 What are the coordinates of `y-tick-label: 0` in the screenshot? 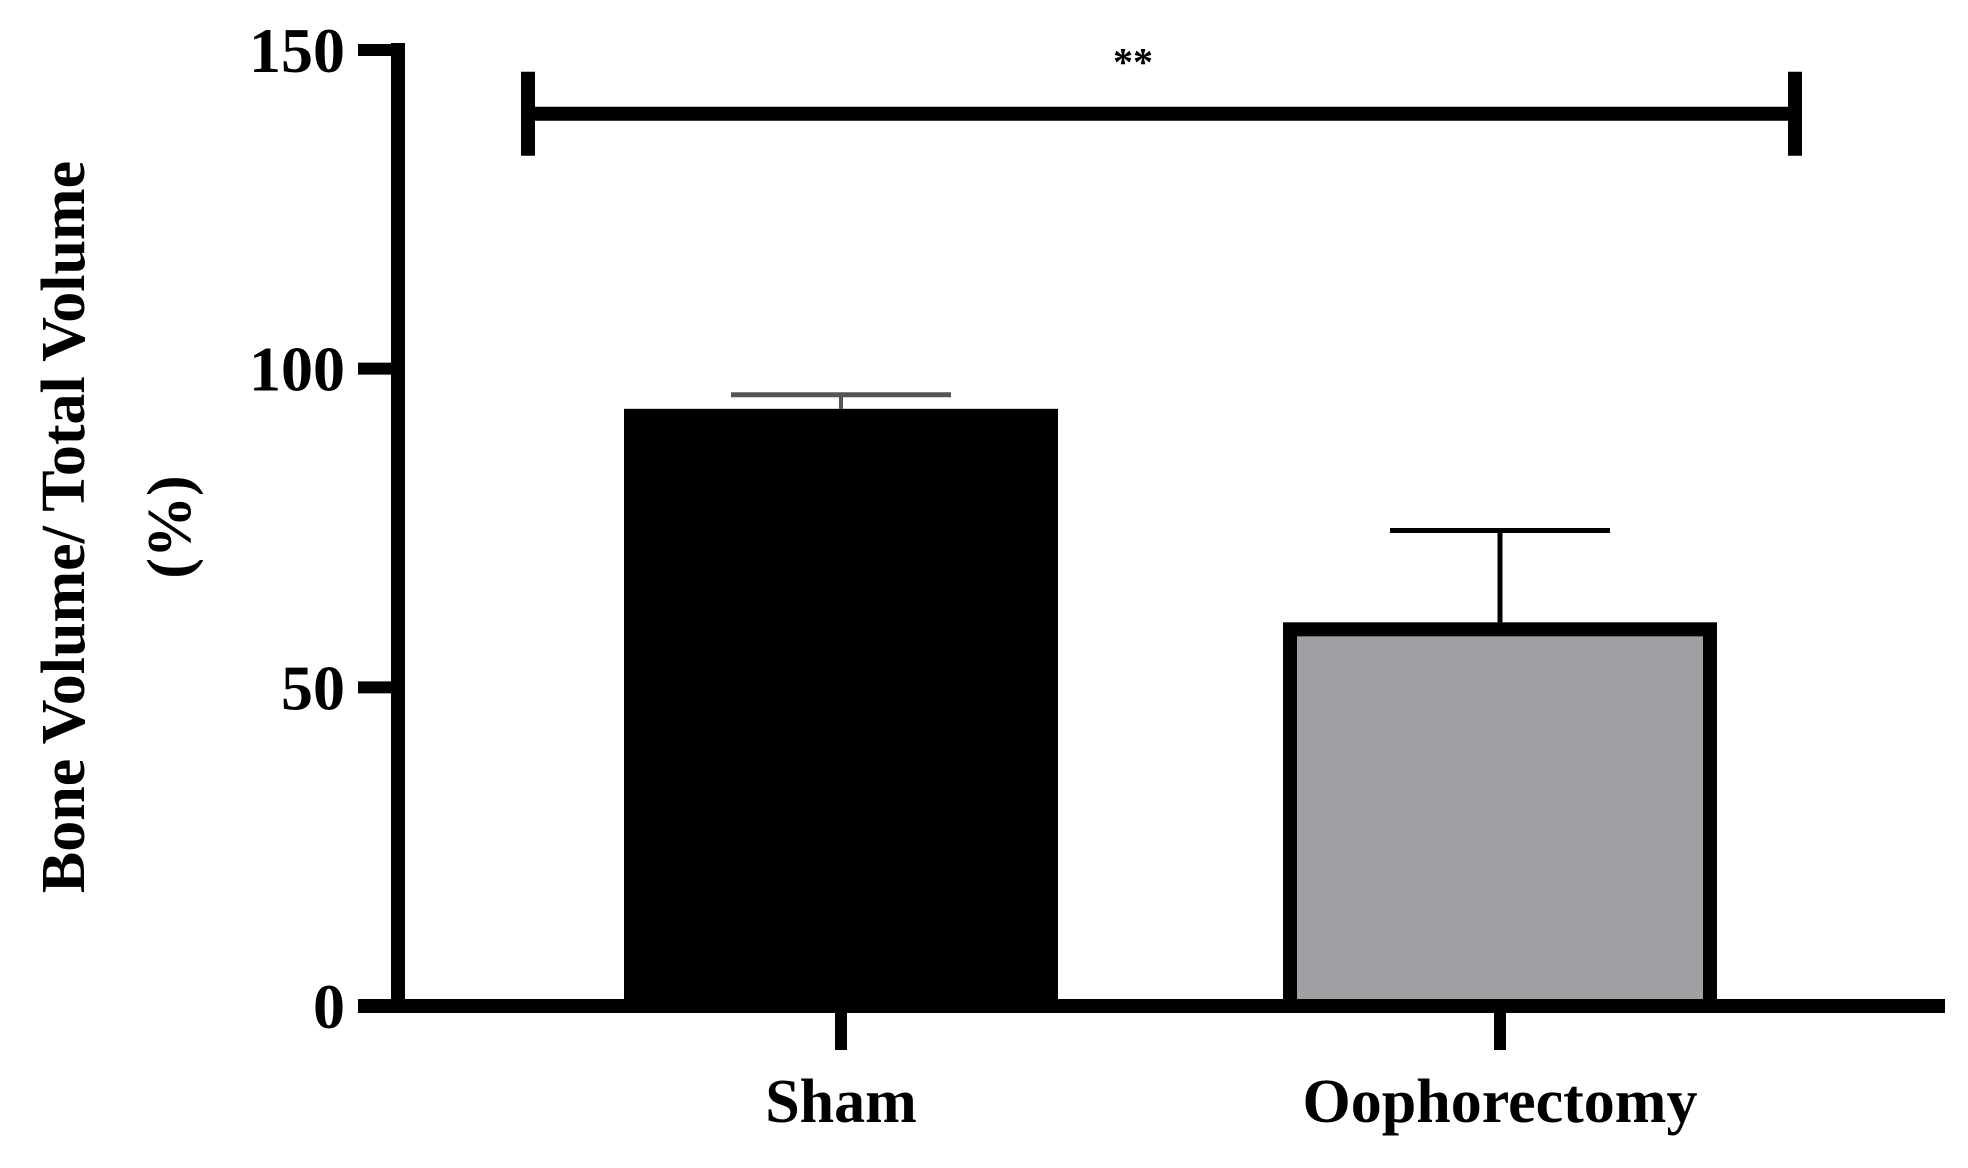 It's located at (329, 1006).